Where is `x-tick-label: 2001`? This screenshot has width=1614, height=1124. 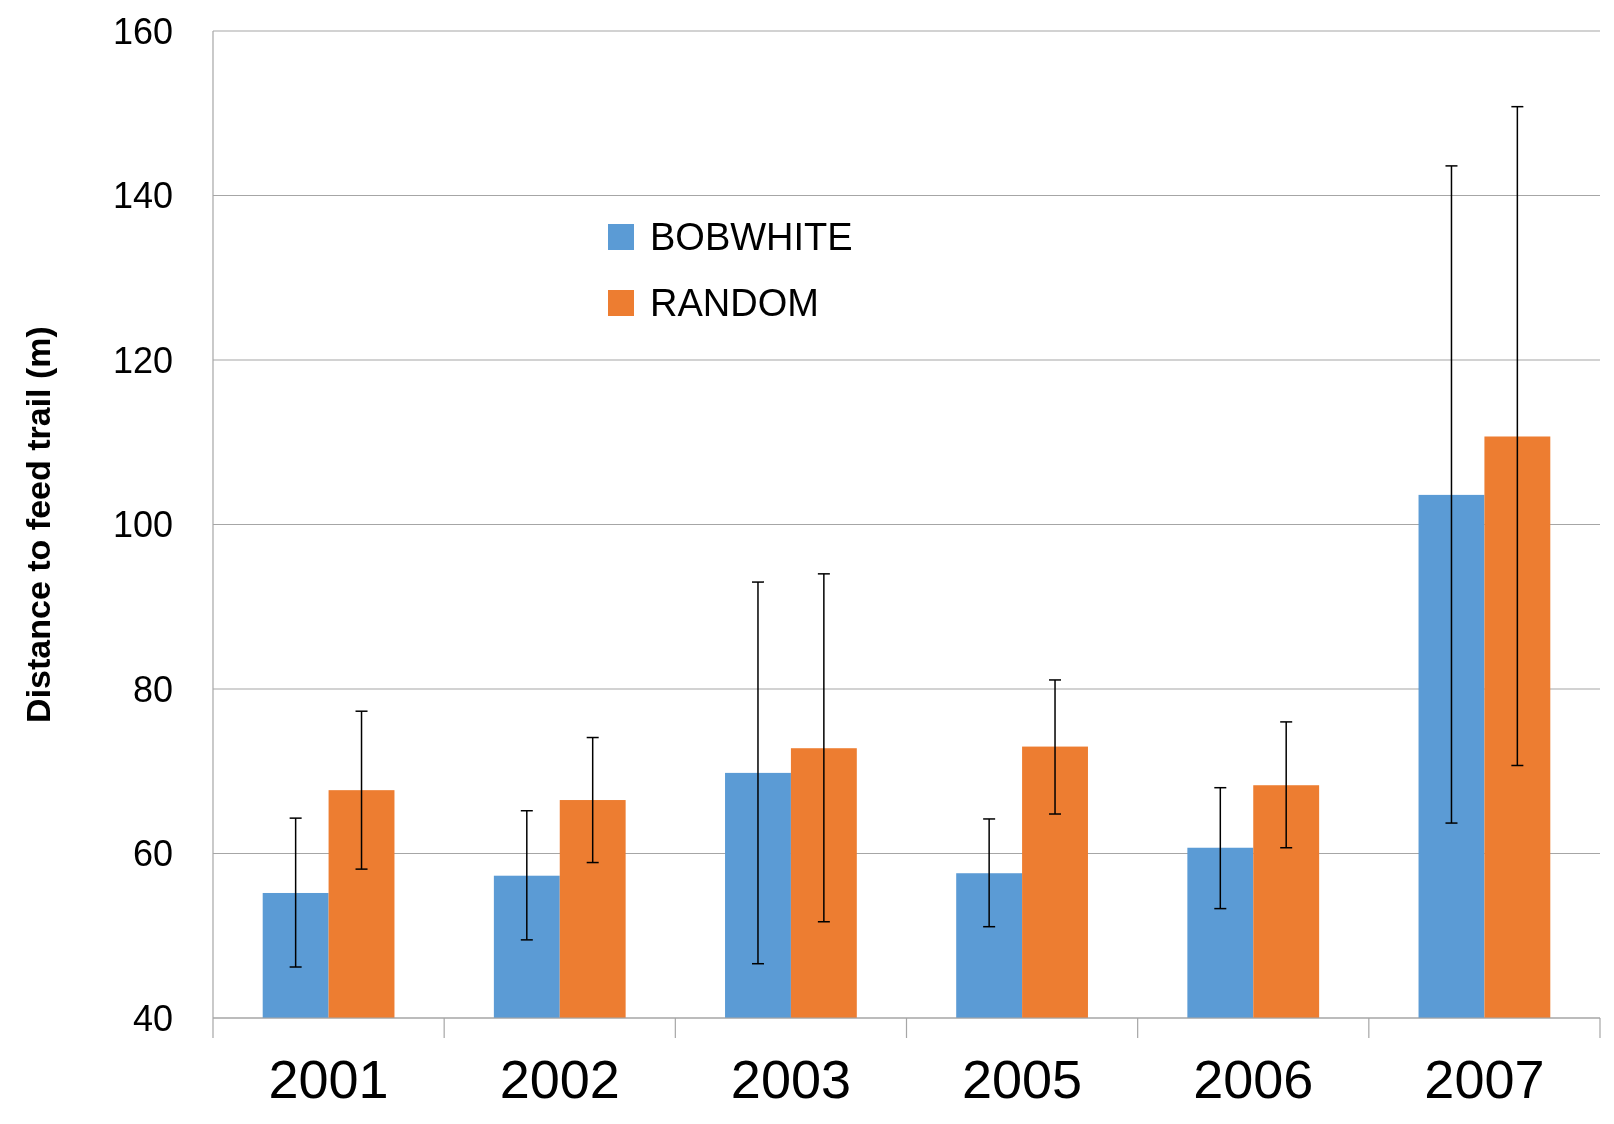
x-tick-label: 2001 is located at coordinates (328, 1079).